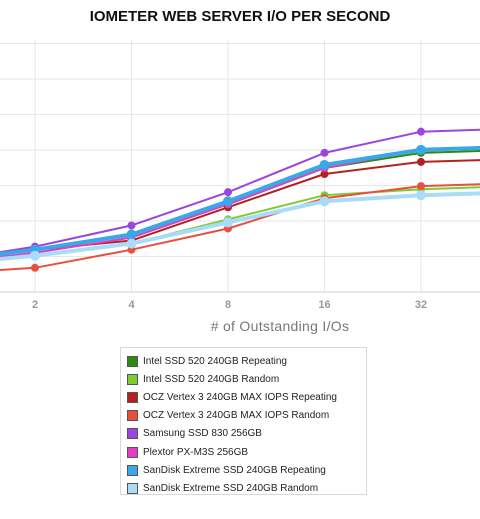 The image size is (480, 519). I want to click on legend-label: OCZ Vertex 3 240GB MAX IOPS Repeating, so click(240, 397).